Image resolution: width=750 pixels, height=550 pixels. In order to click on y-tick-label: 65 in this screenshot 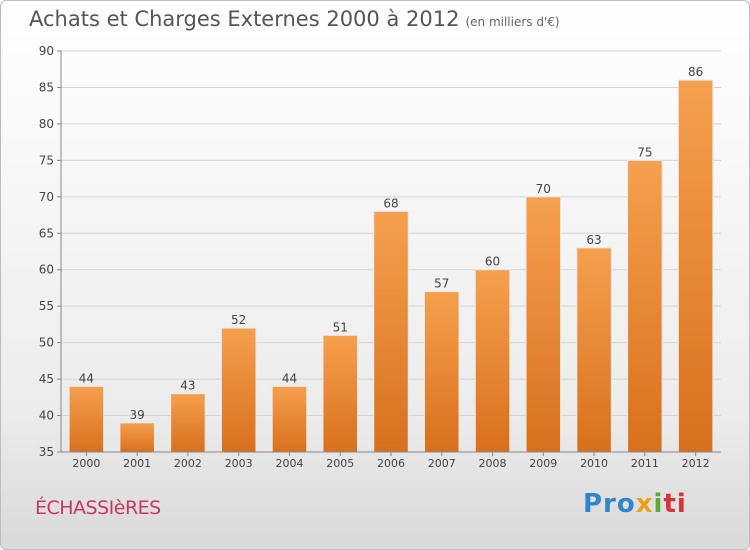, I will do `click(46, 233)`.